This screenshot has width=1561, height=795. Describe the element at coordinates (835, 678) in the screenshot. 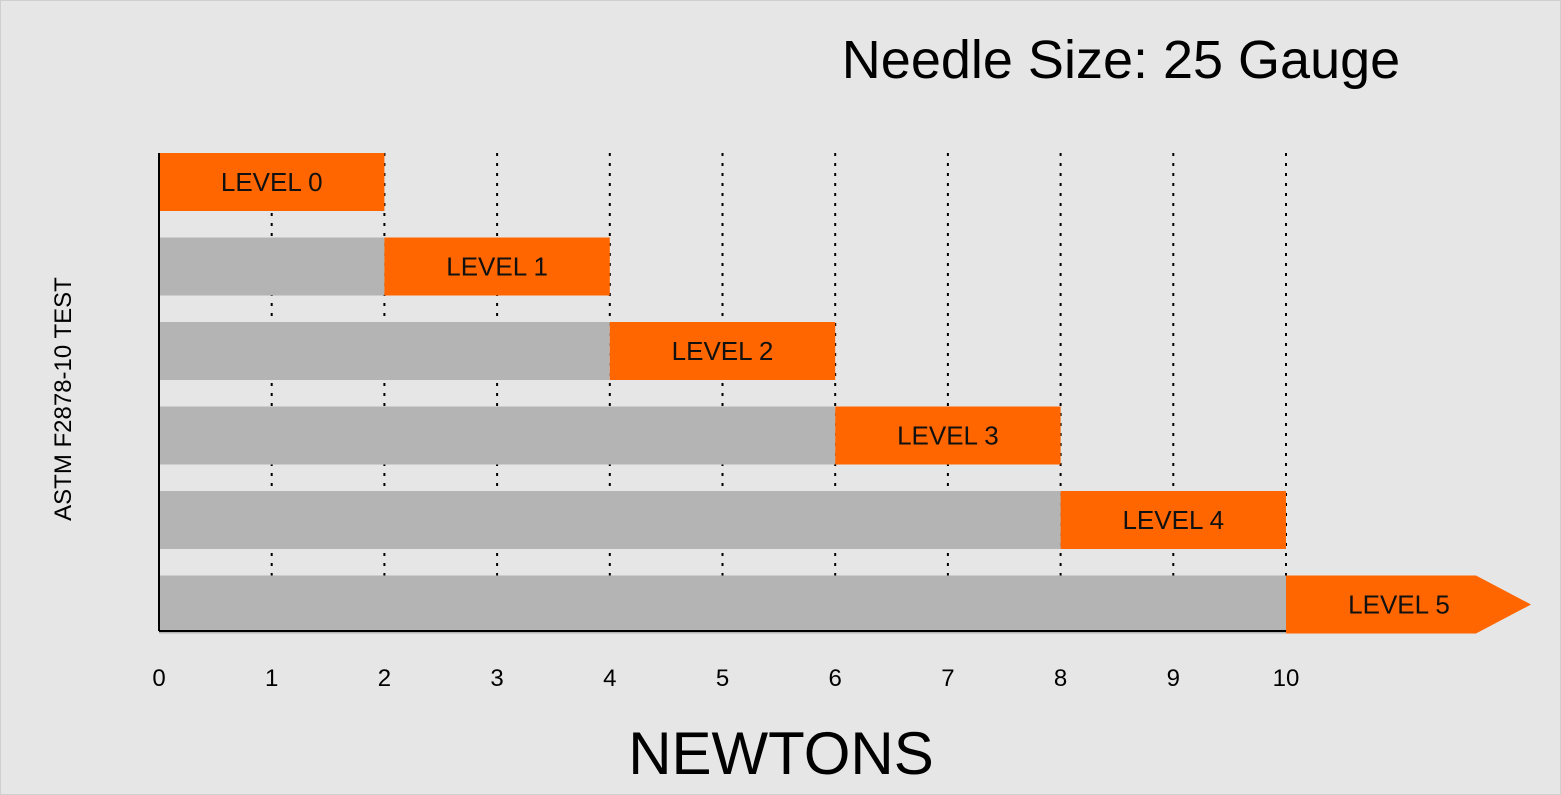

I see `x-tick-6: 6` at that location.